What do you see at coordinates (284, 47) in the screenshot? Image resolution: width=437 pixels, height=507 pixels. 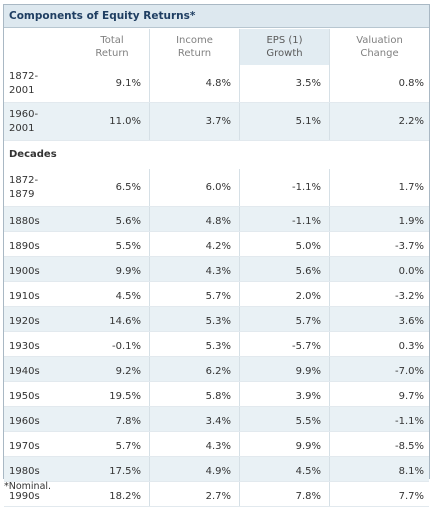 I see `column-header-eps-growth: EPS (1) Growth` at bounding box center [284, 47].